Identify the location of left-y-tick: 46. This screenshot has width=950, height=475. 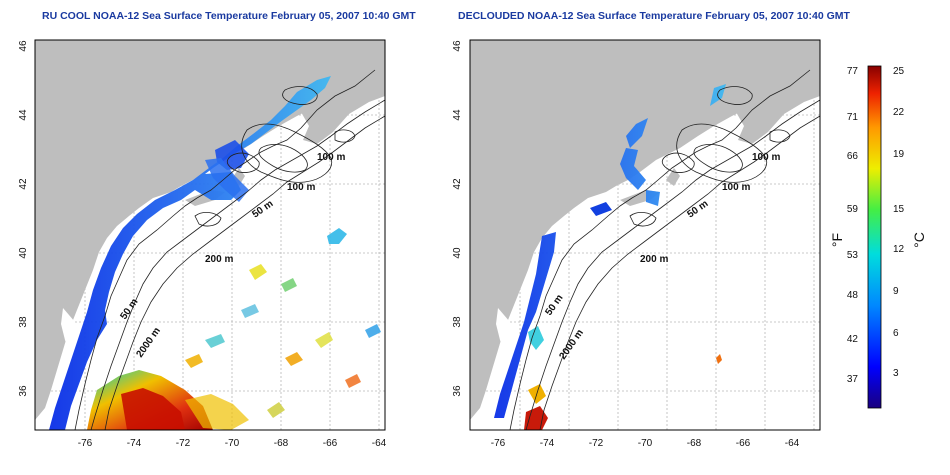
(23, 46).